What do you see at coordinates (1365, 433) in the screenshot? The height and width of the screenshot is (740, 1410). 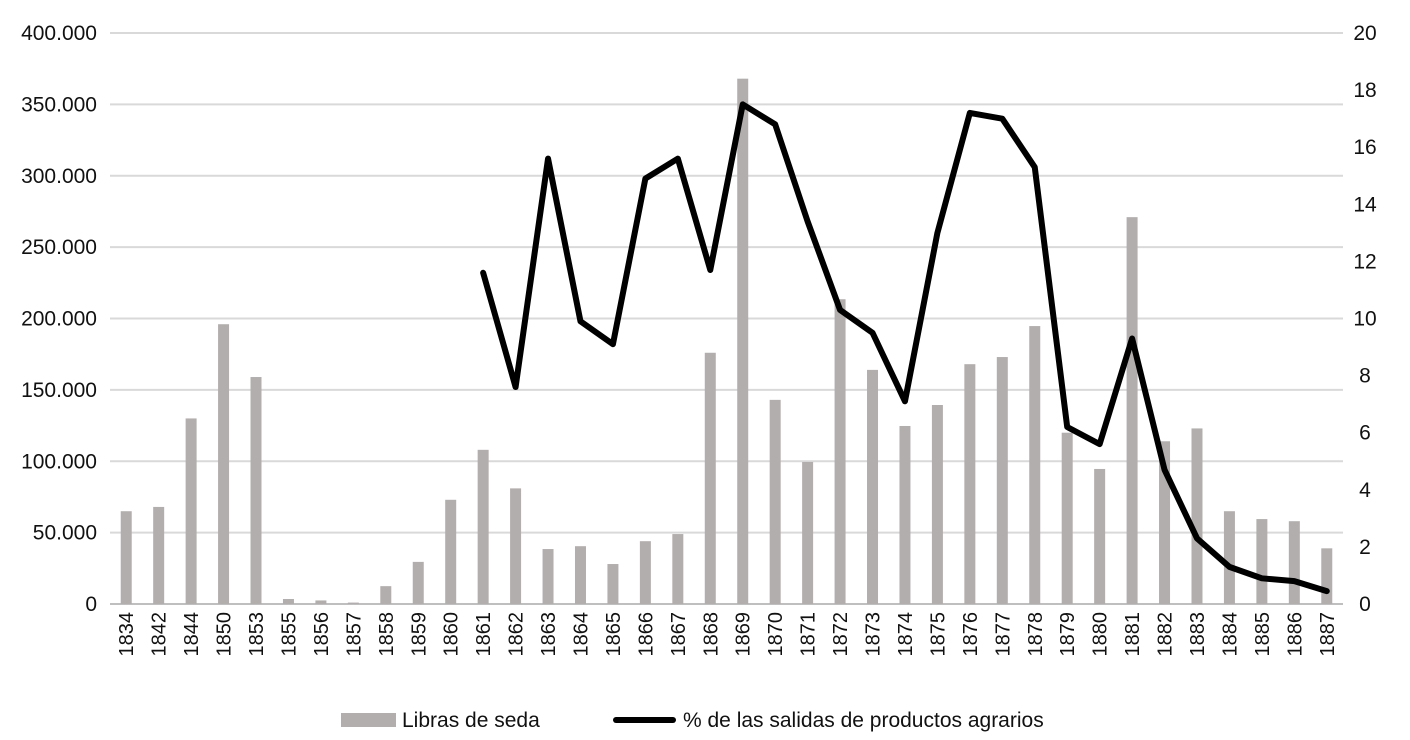 I see `y-right-tick-label: 6` at bounding box center [1365, 433].